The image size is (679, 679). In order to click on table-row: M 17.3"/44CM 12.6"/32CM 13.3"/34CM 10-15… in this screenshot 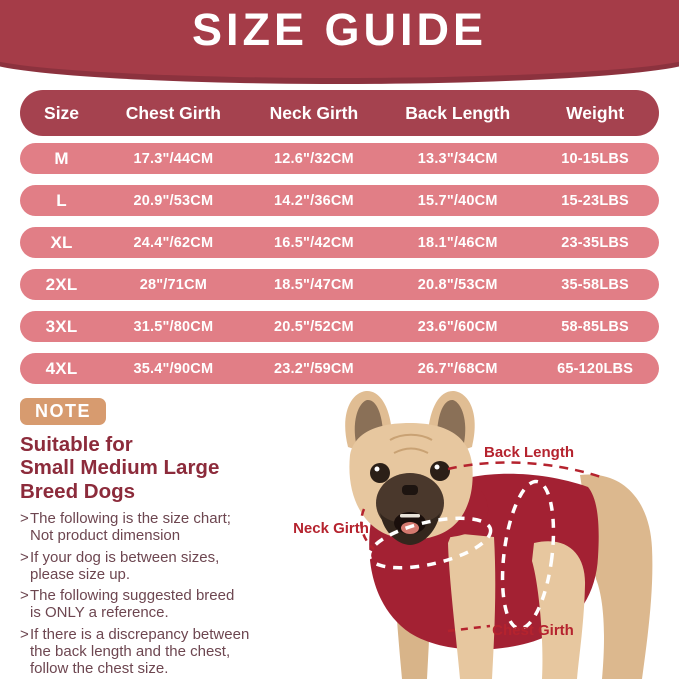, I will do `click(339, 158)`.